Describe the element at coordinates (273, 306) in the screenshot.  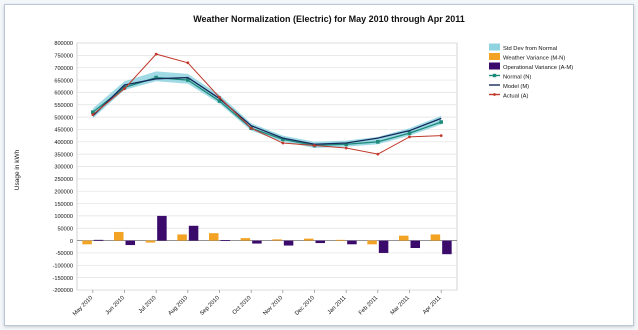
I see `x-tick-label: Nov 2010` at that location.